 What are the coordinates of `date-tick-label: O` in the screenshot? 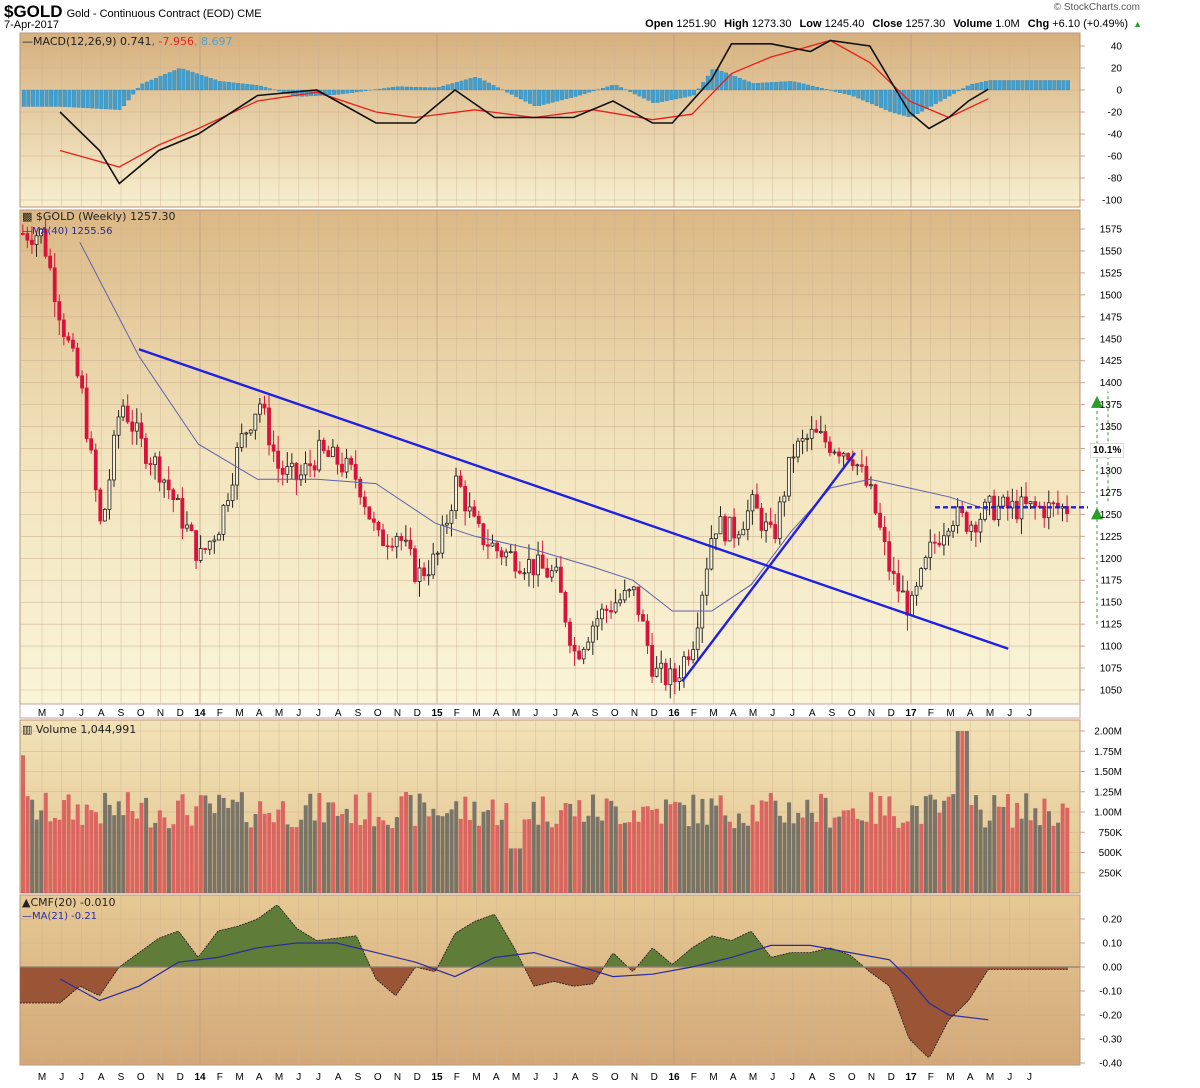 It's located at (378, 1077).